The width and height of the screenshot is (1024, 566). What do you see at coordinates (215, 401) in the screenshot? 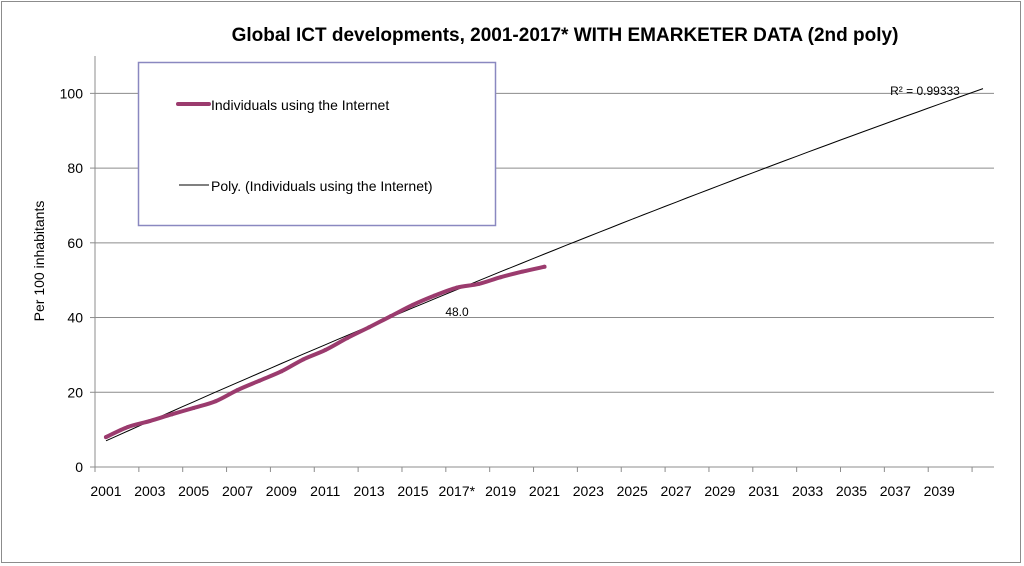
I see `data-point-2006` at bounding box center [215, 401].